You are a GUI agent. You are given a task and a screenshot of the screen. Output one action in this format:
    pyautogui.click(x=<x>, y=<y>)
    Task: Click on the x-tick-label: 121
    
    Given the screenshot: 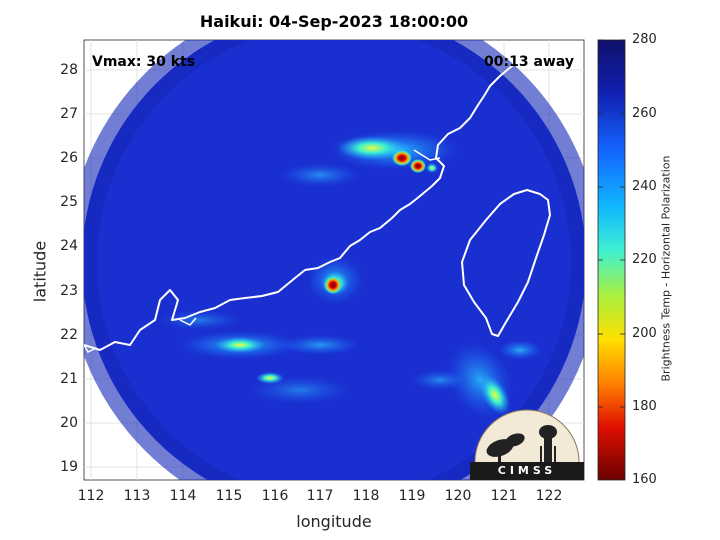 What is the action you would take?
    pyautogui.click(x=504, y=496)
    